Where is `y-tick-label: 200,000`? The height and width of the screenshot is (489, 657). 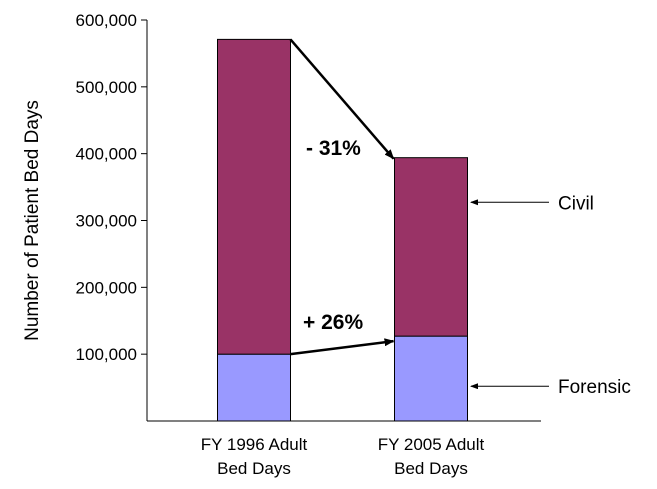
y-tick-label: 200,000 is located at coordinates (106, 287).